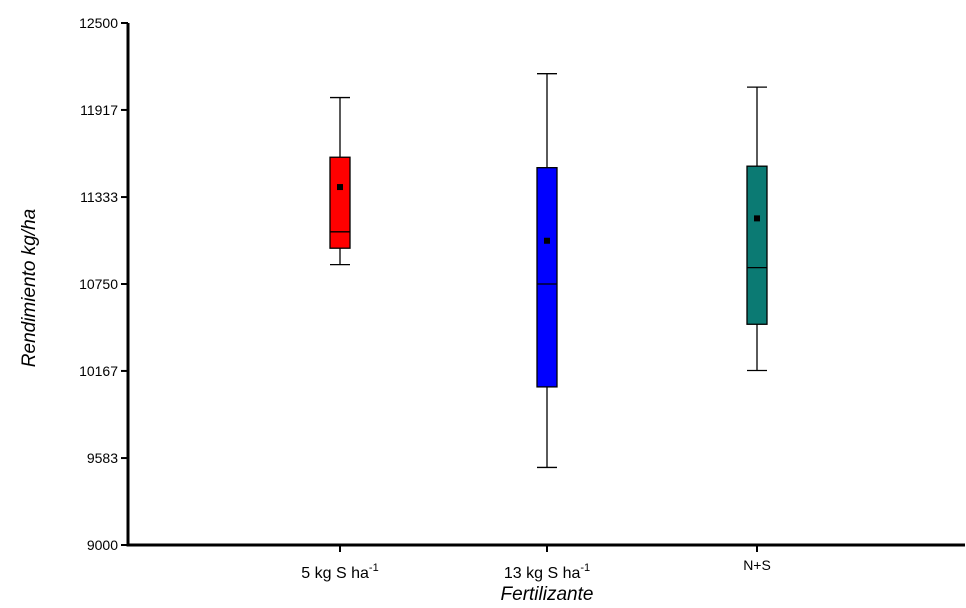 Image resolution: width=966 pixels, height=608 pixels. I want to click on x-category-label: 5 kg S ha-1, so click(339, 572).